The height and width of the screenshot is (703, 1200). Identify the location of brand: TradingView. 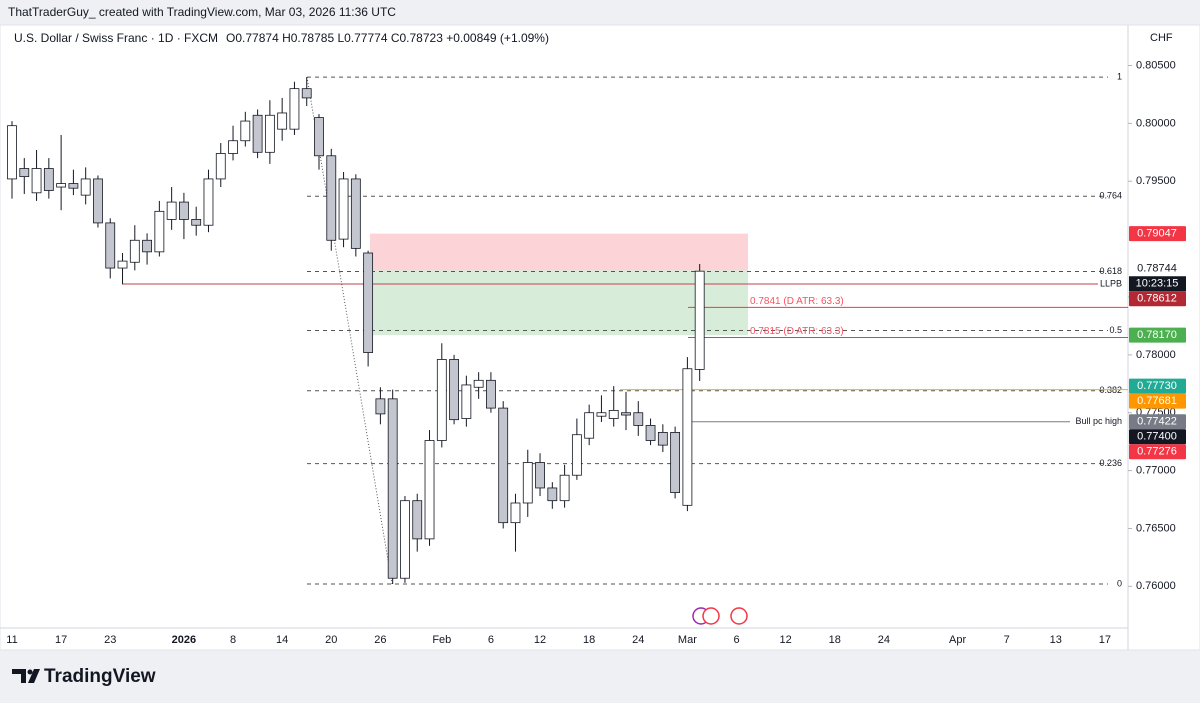
(100, 676).